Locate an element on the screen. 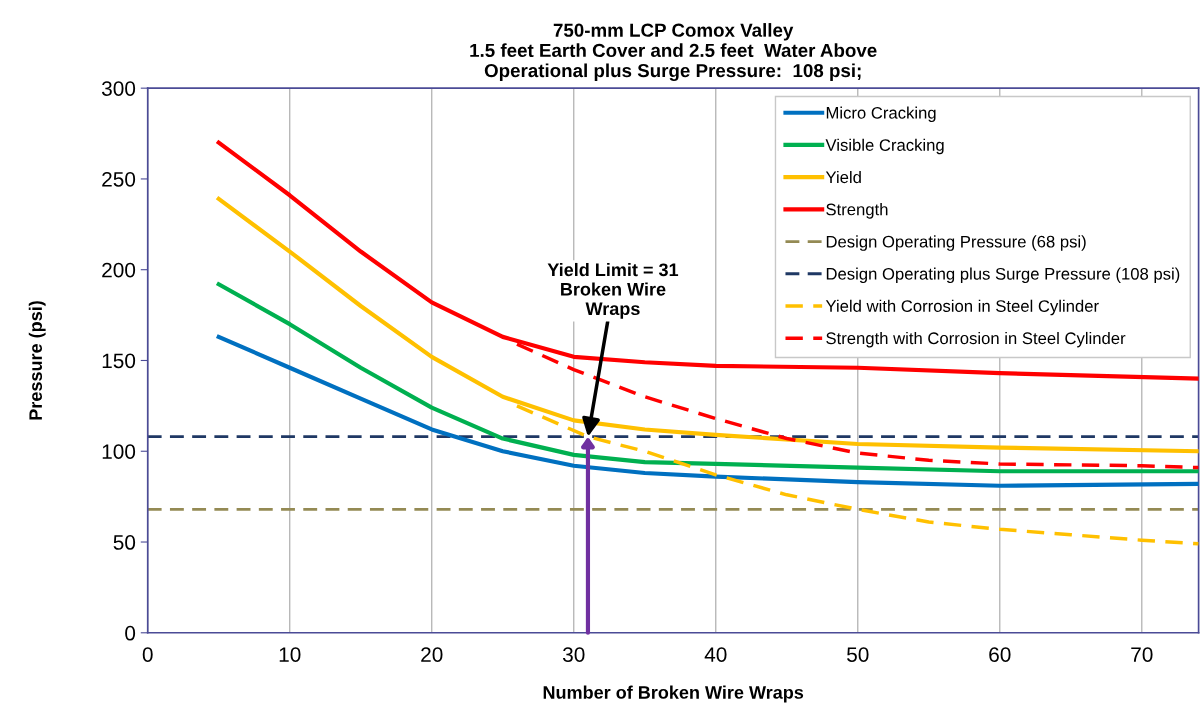 This screenshot has height=711, width=1201. x-axis-title: Number of Broken Wire Wraps is located at coordinates (673, 694).